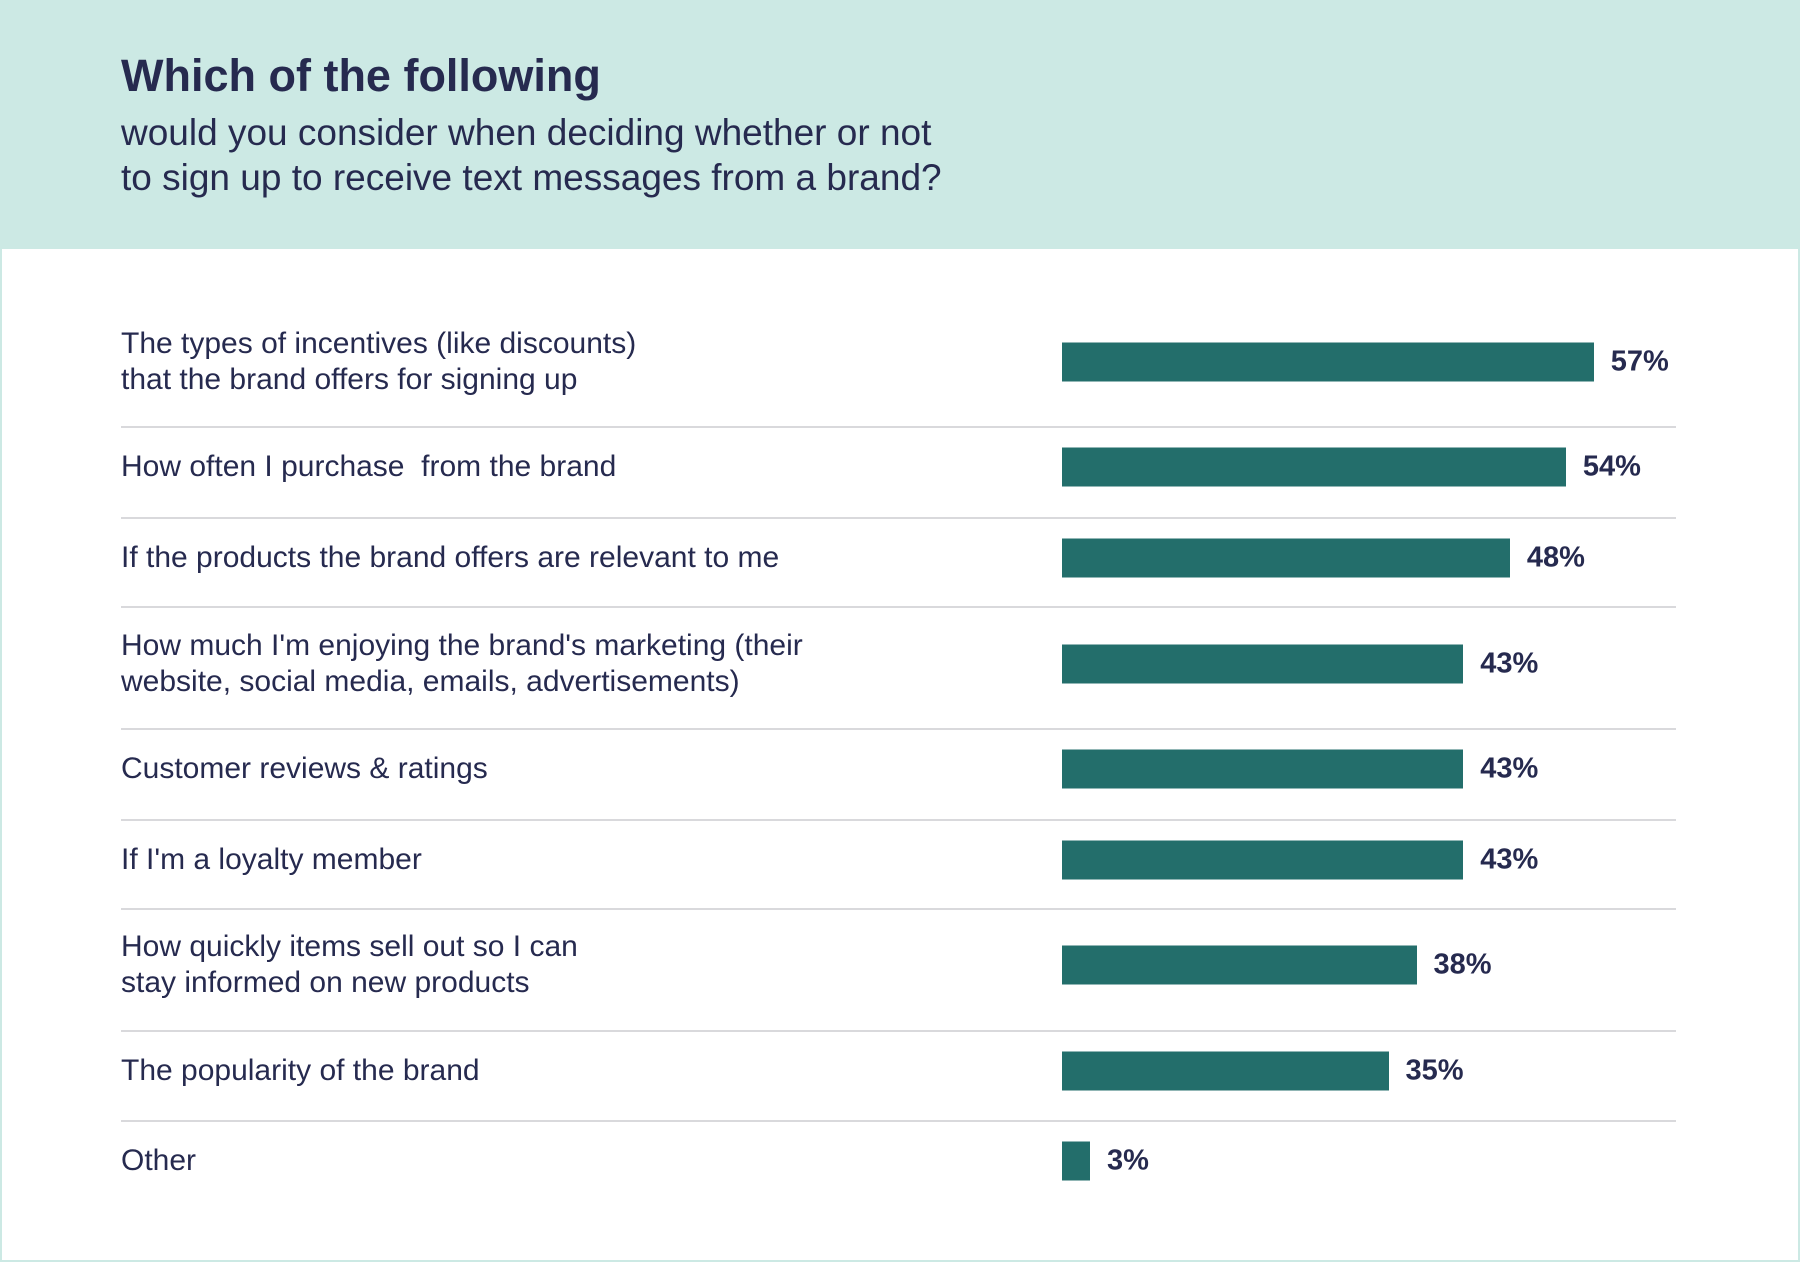  I want to click on category-label: Customer reviews & ratings, so click(304, 768).